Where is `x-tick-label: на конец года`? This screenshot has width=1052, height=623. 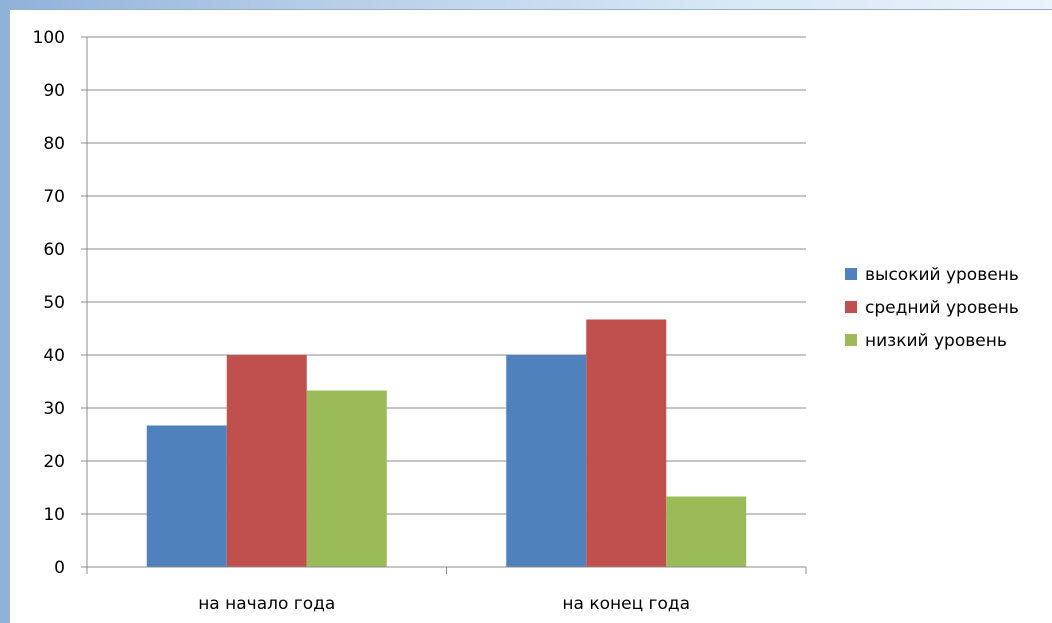 x-tick-label: на конец года is located at coordinates (626, 604).